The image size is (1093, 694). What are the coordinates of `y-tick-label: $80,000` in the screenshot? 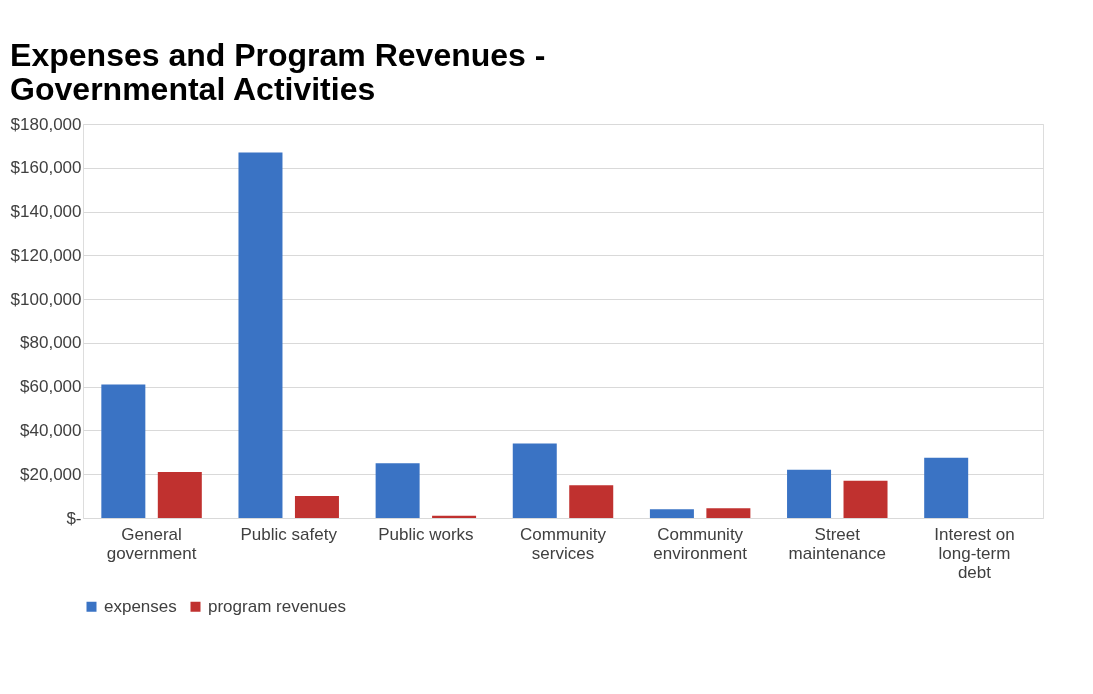 It's located at (51, 343).